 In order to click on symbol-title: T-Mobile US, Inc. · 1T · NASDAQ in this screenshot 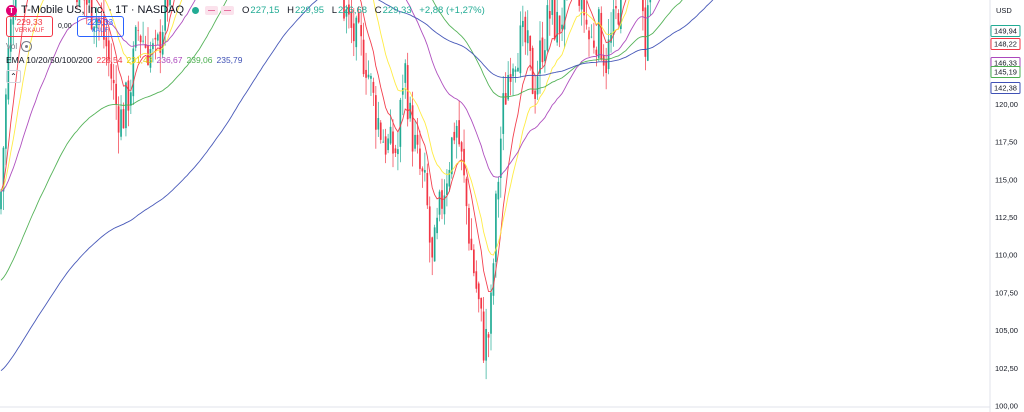, I will do `click(103, 10)`.